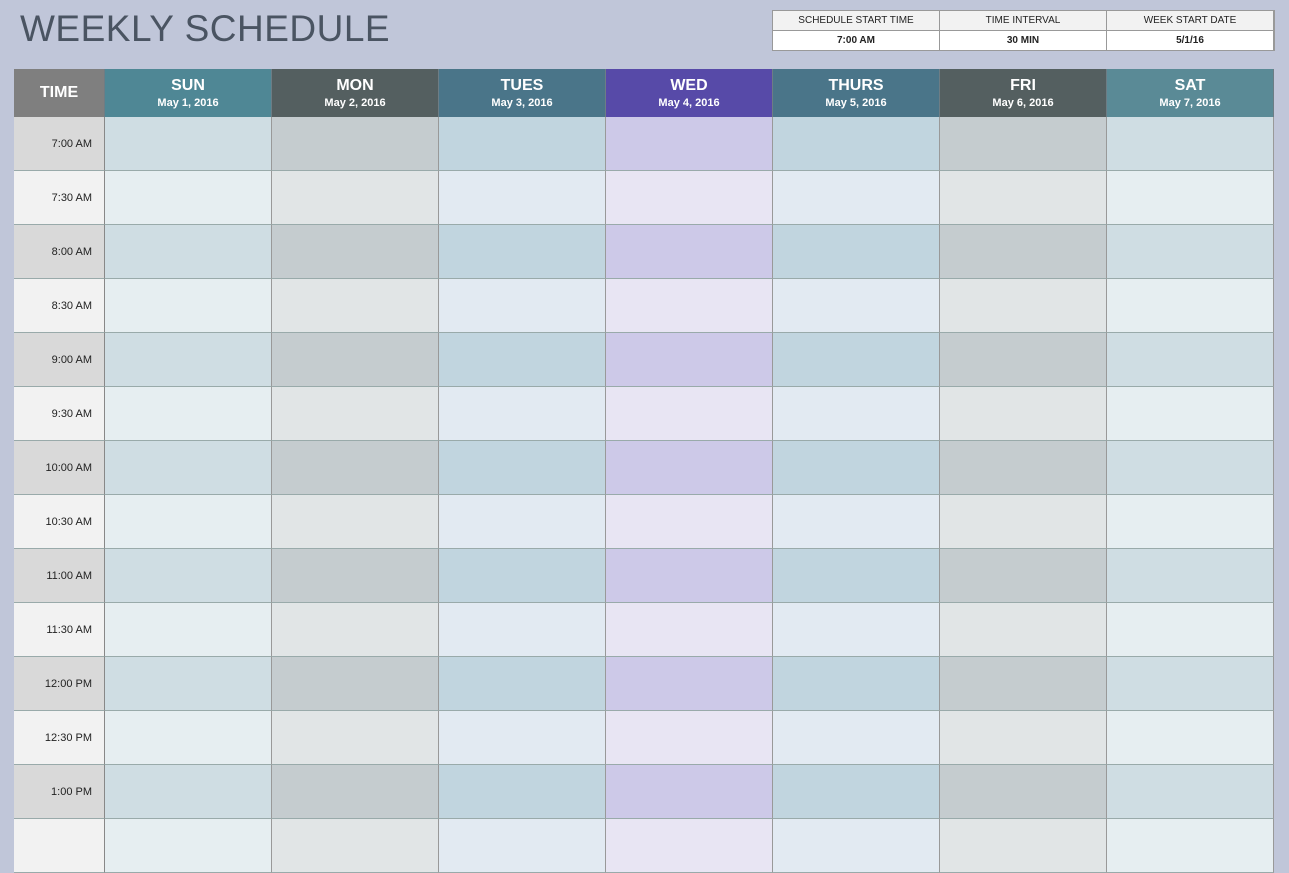  I want to click on time-interval-field: 30 MIN, so click(1023, 40).